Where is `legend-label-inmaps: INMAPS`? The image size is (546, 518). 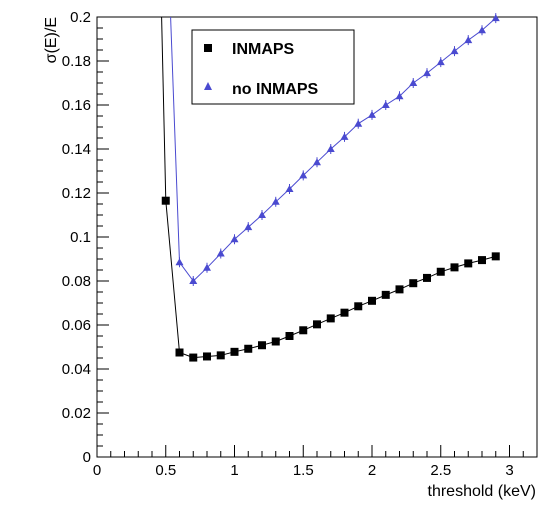
legend-label-inmaps: INMAPS is located at coordinates (263, 49).